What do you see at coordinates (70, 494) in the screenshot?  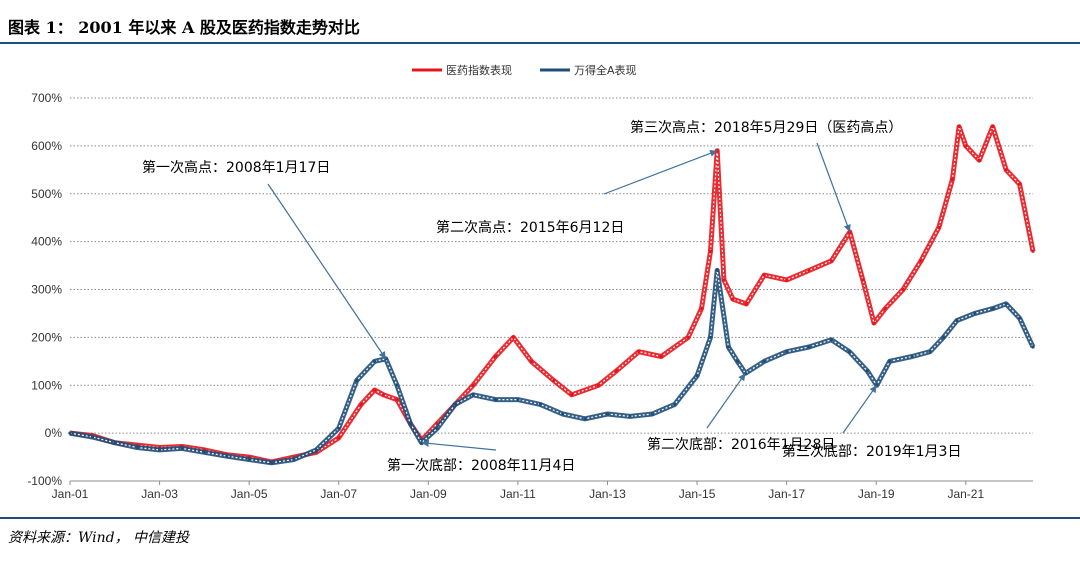 I see `x-tick-label: Jan-01` at bounding box center [70, 494].